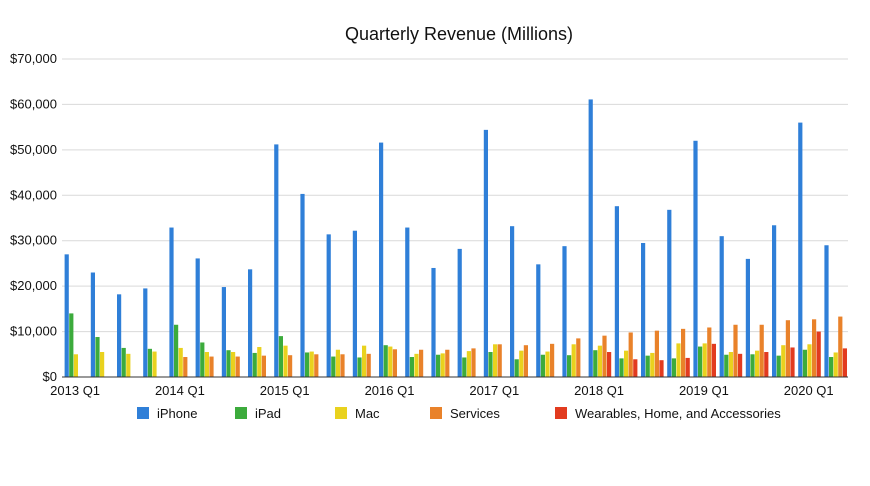 This screenshot has width=870, height=486. Describe the element at coordinates (75, 390) in the screenshot. I see `x-tick-label: 2013 Q1` at that location.